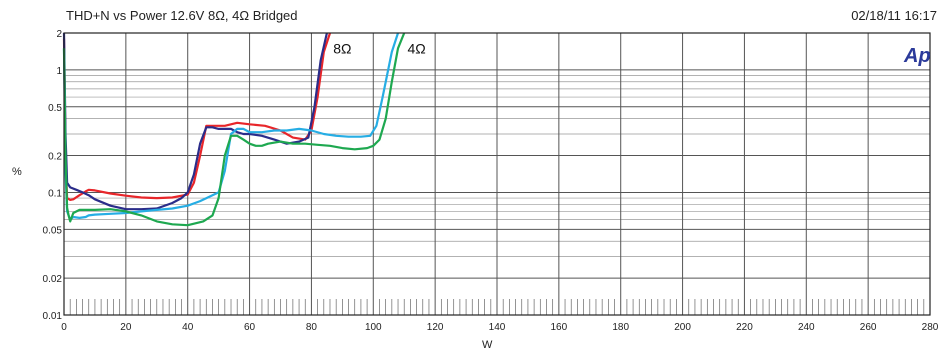 This screenshot has width=951, height=354. Describe the element at coordinates (53, 230) in the screenshot. I see `y-tick-label: 0.05` at that location.